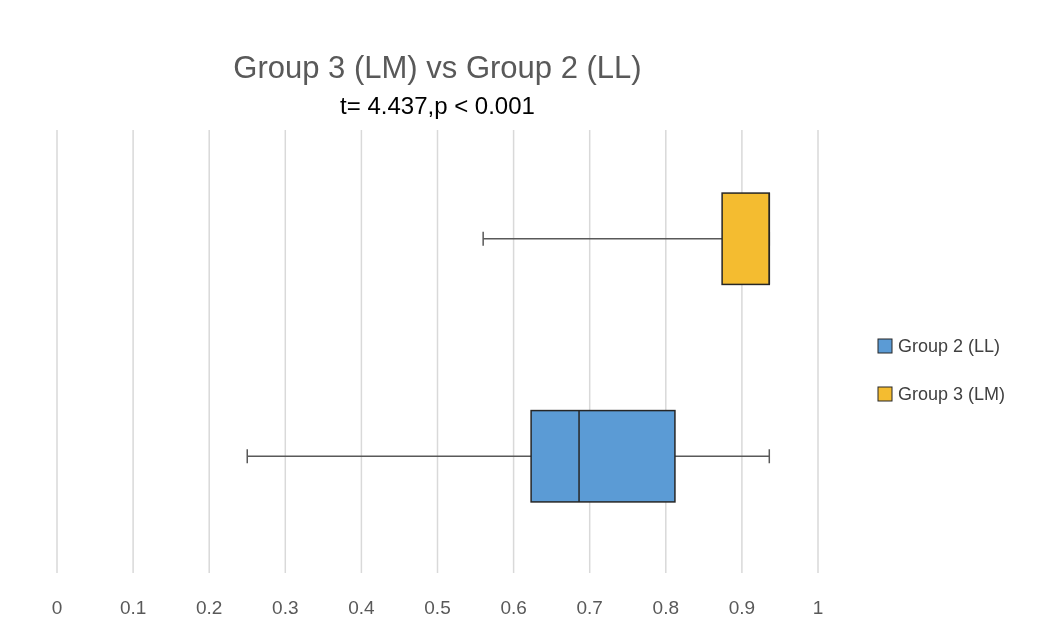  Describe the element at coordinates (133, 607) in the screenshot. I see `x-tick-label: 0.1` at that location.